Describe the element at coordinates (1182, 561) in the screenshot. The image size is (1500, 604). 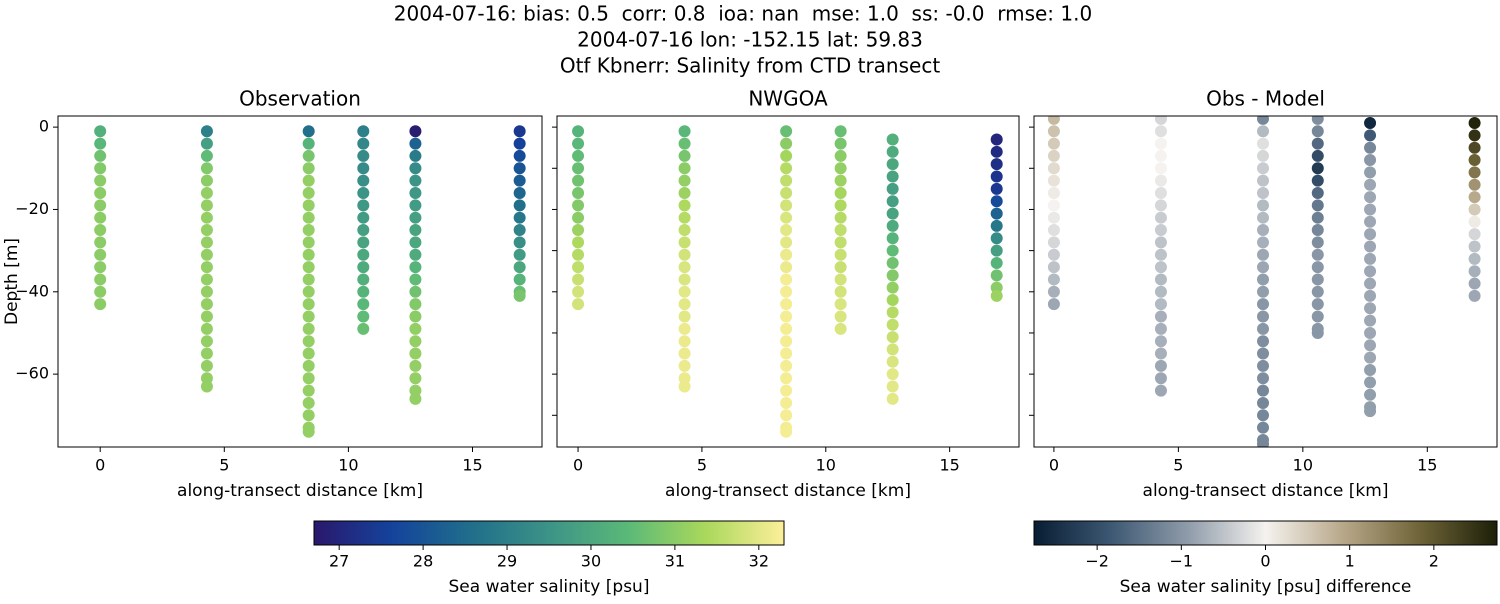
I see `colorbar-tick-label: −1` at that location.